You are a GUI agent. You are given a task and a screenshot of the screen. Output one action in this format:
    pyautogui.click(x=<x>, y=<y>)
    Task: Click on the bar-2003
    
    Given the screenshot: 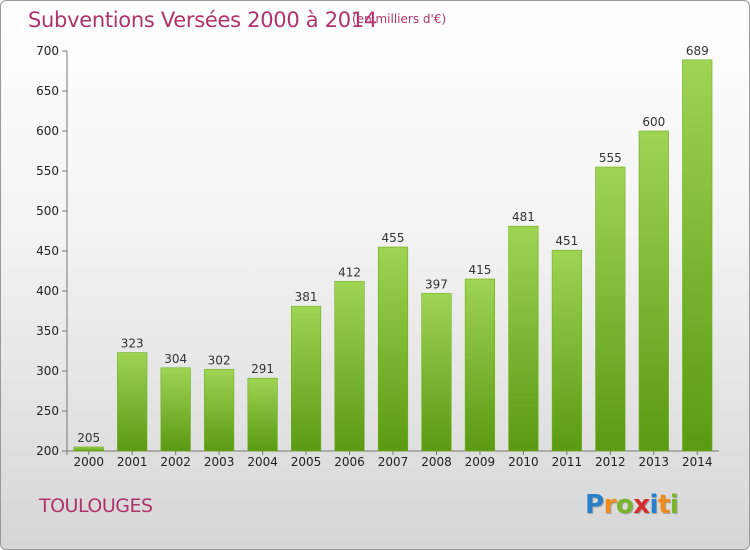 What is the action you would take?
    pyautogui.click(x=219, y=410)
    